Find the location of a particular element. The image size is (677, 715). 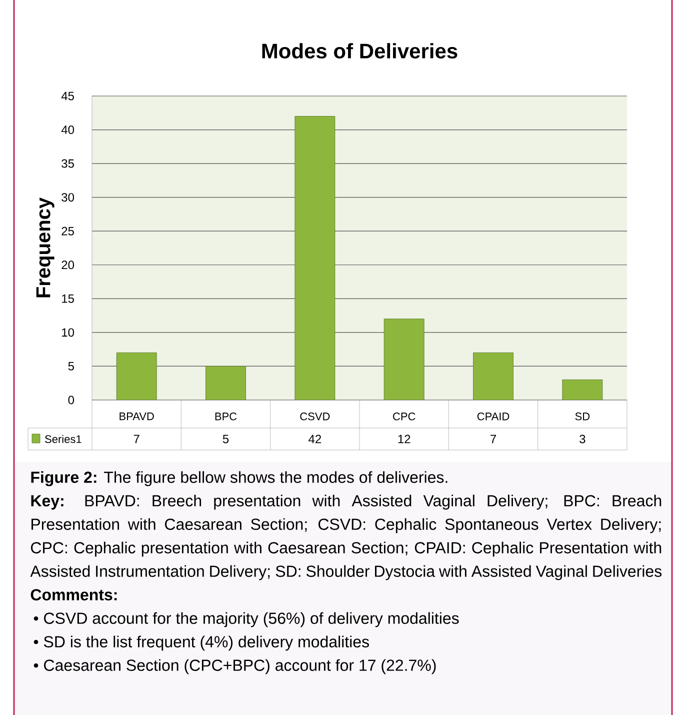

y-axis-title: Frequency is located at coordinates (45, 248).